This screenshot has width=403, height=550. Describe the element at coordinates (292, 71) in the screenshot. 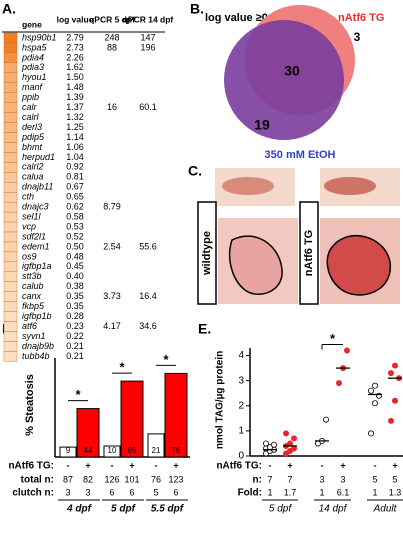

I see `venn-count: 30` at that location.